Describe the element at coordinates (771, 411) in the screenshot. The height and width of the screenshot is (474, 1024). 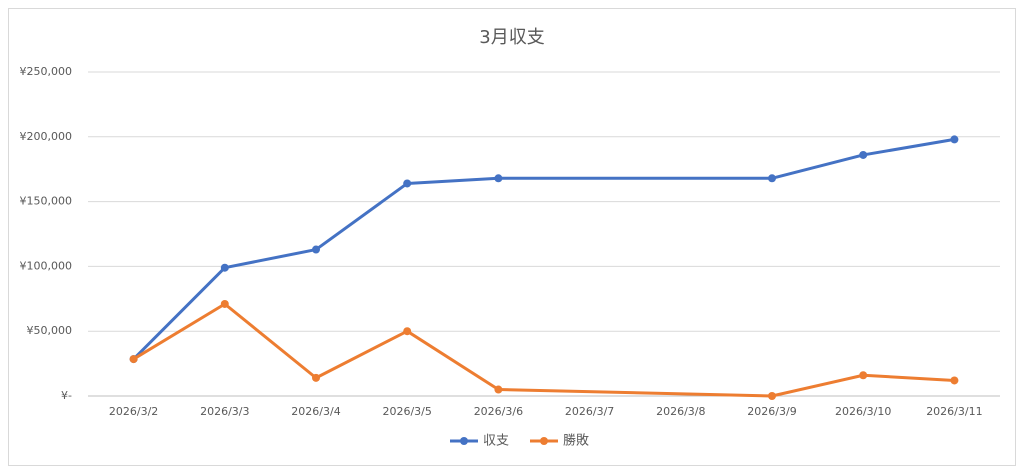
I see `x-tick-label: 2026/3/9` at that location.